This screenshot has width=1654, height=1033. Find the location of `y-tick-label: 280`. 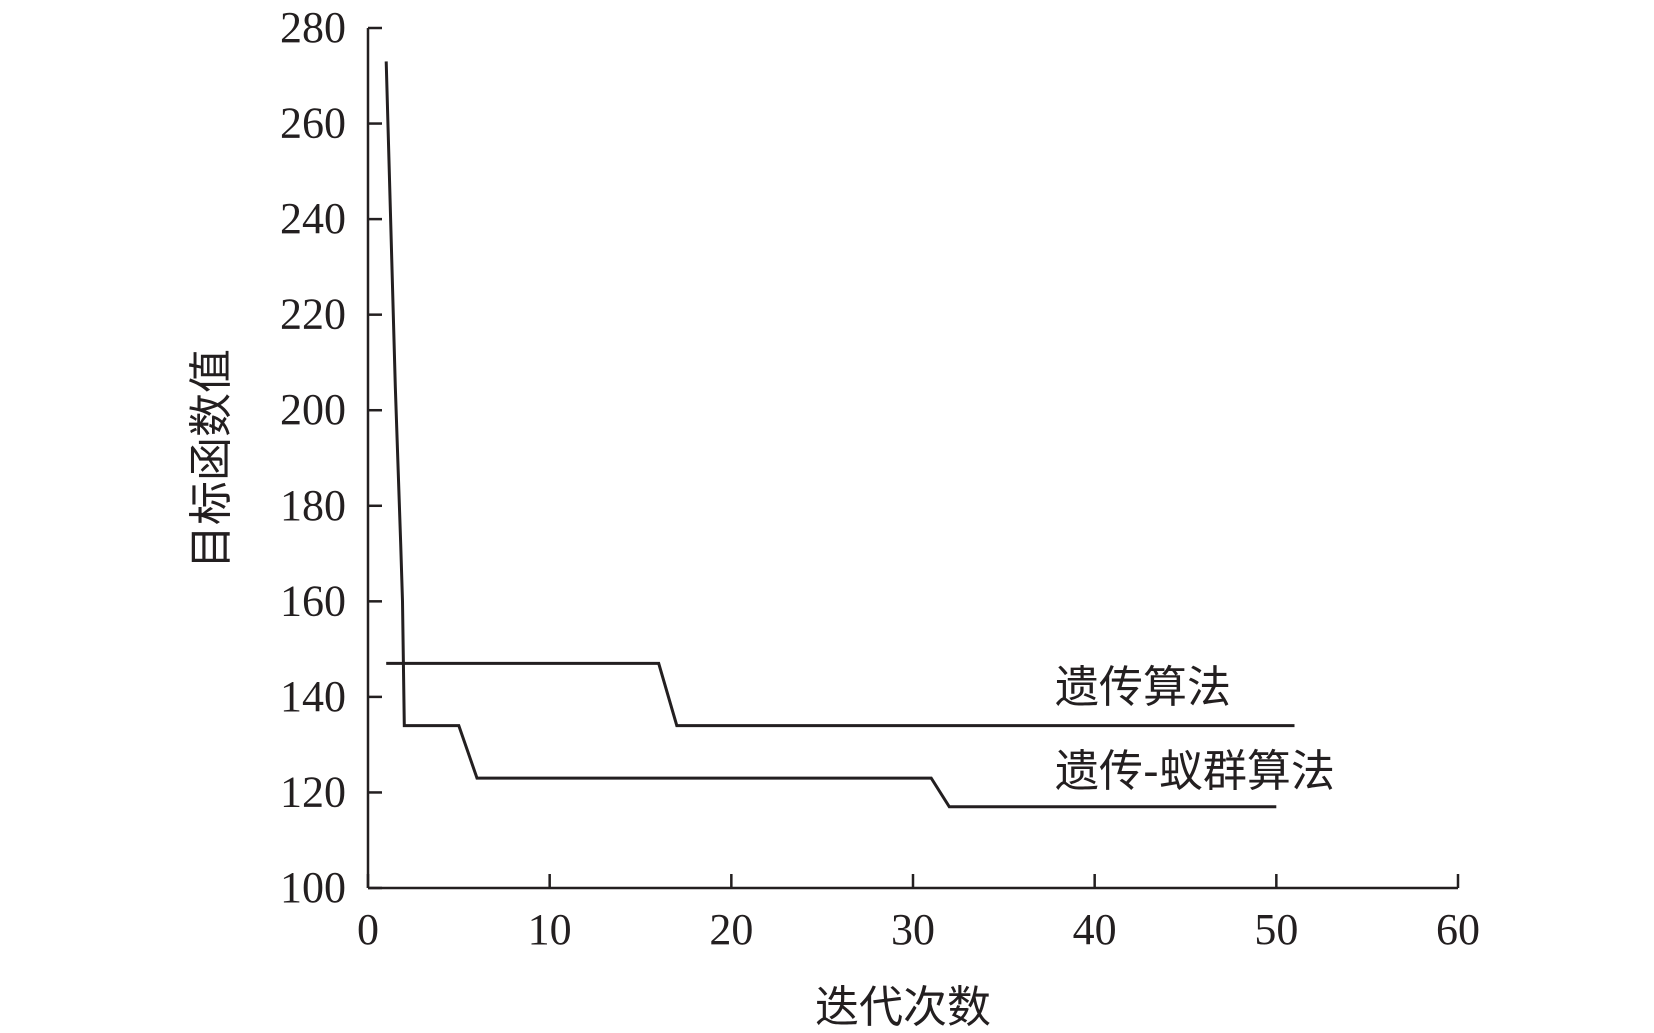

y-tick-label: 280 is located at coordinates (313, 27).